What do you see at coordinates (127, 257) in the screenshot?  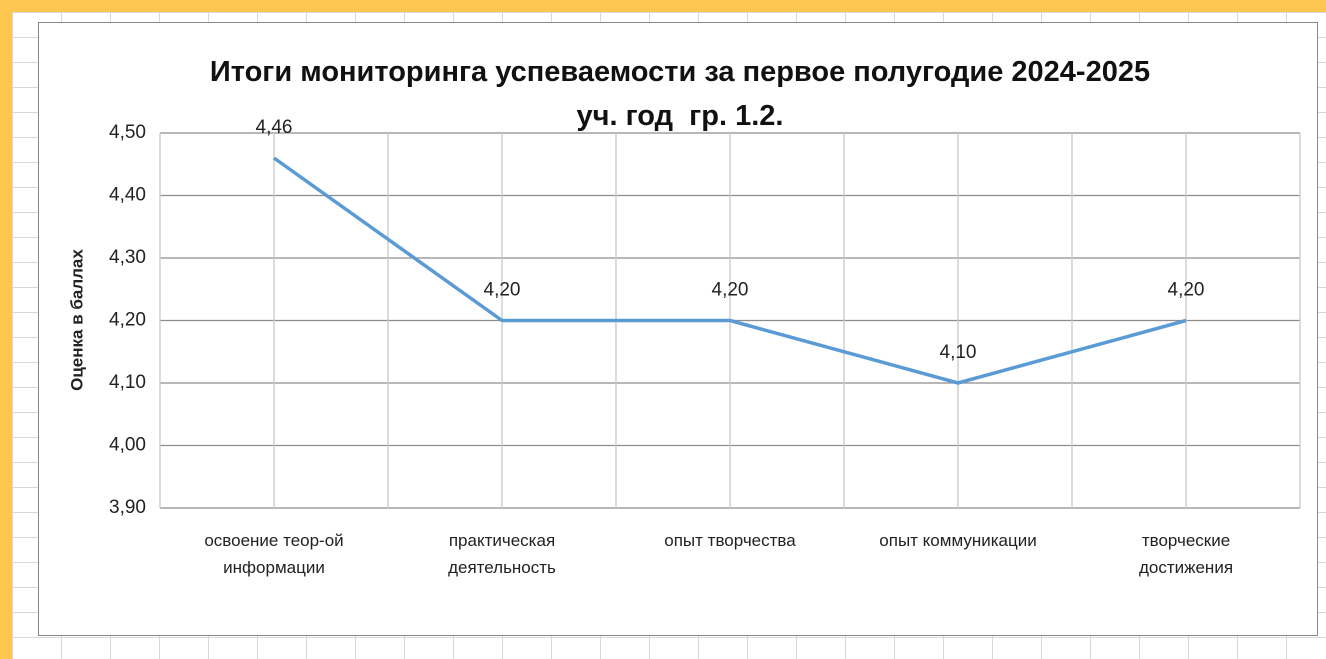 I see `y-tick-label: 4,30` at bounding box center [127, 257].